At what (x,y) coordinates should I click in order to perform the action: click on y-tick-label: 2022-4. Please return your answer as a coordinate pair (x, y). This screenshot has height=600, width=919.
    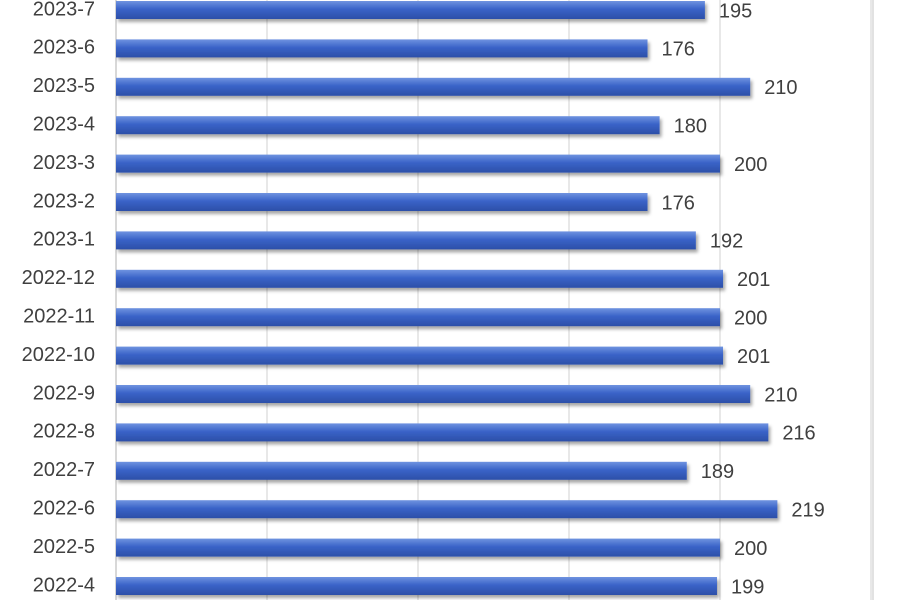
    Looking at the image, I should click on (64, 585).